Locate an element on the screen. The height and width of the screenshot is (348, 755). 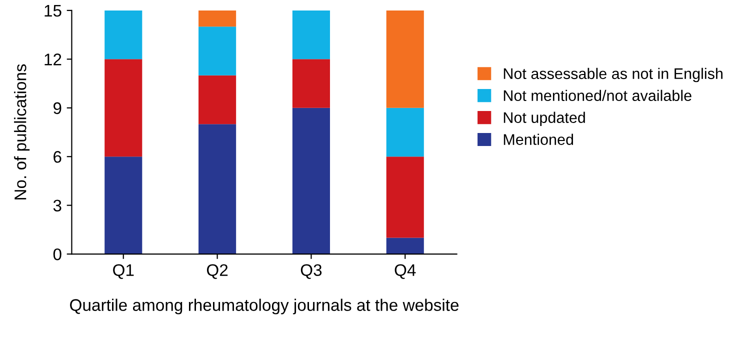
x-axis-title: Quartile among rheumatology journals at the website is located at coordinates (264, 306).